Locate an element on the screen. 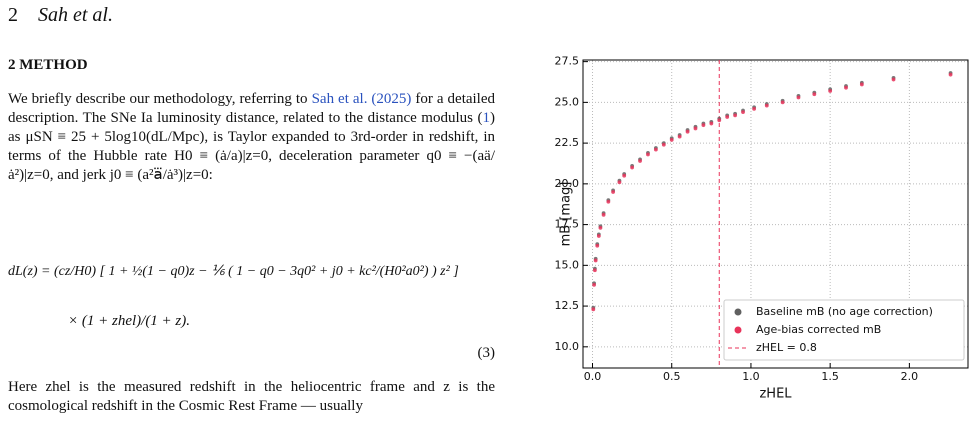 The width and height of the screenshot is (977, 422). authors: Sah et al. is located at coordinates (75, 15).